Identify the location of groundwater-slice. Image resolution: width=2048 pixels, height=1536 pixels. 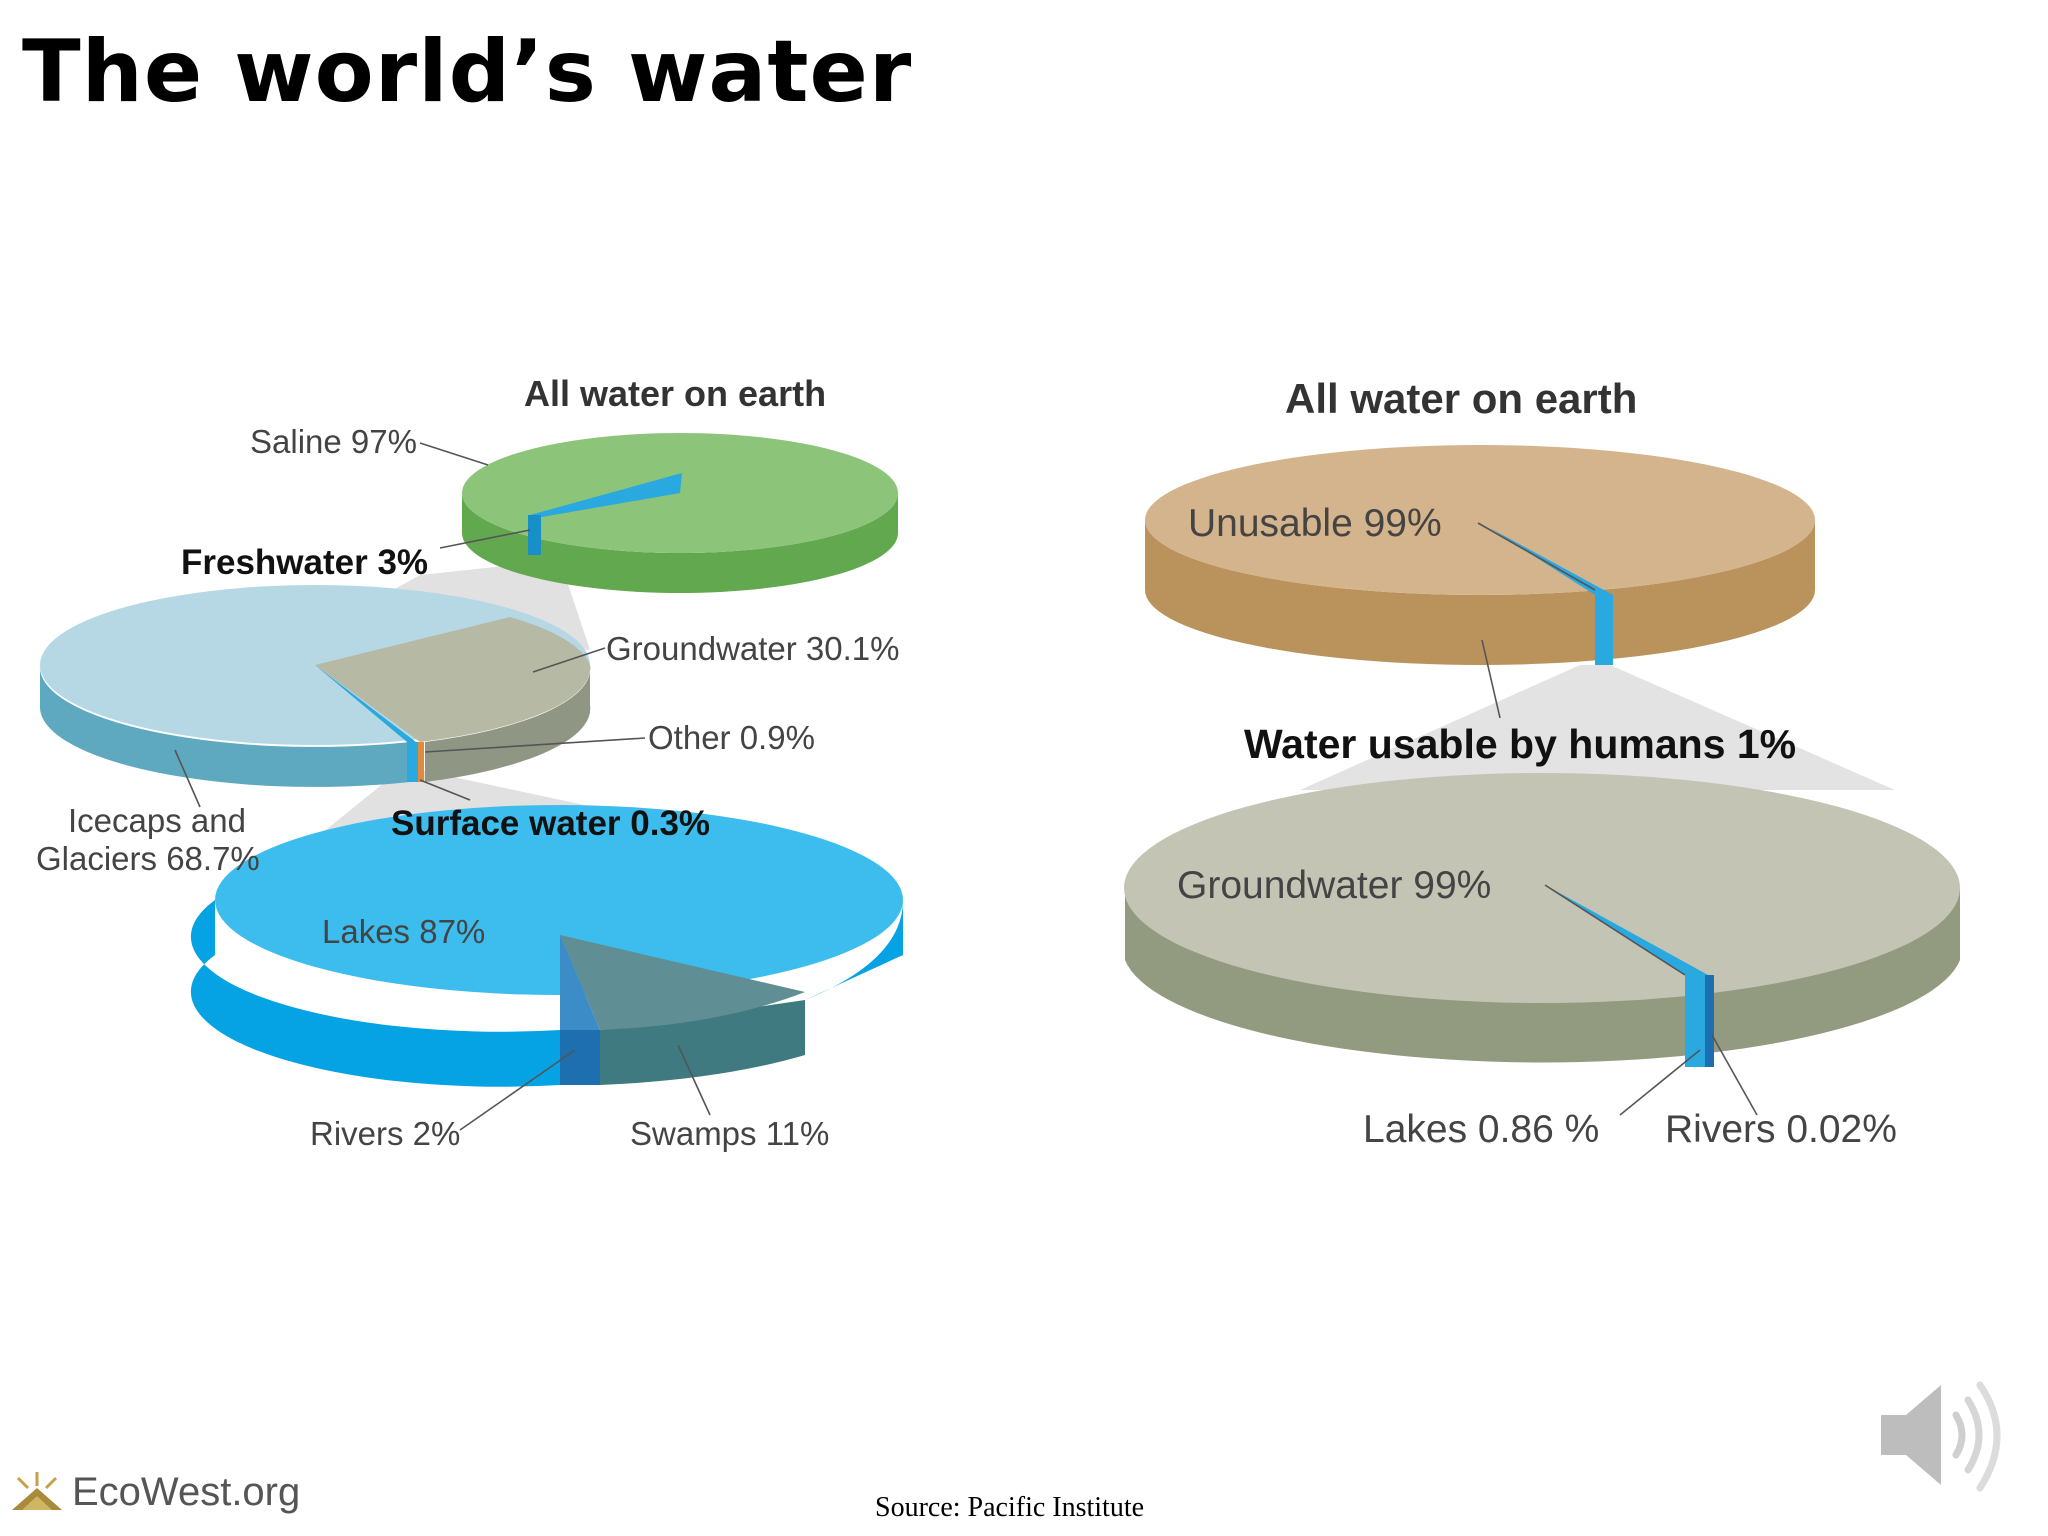
(453, 679).